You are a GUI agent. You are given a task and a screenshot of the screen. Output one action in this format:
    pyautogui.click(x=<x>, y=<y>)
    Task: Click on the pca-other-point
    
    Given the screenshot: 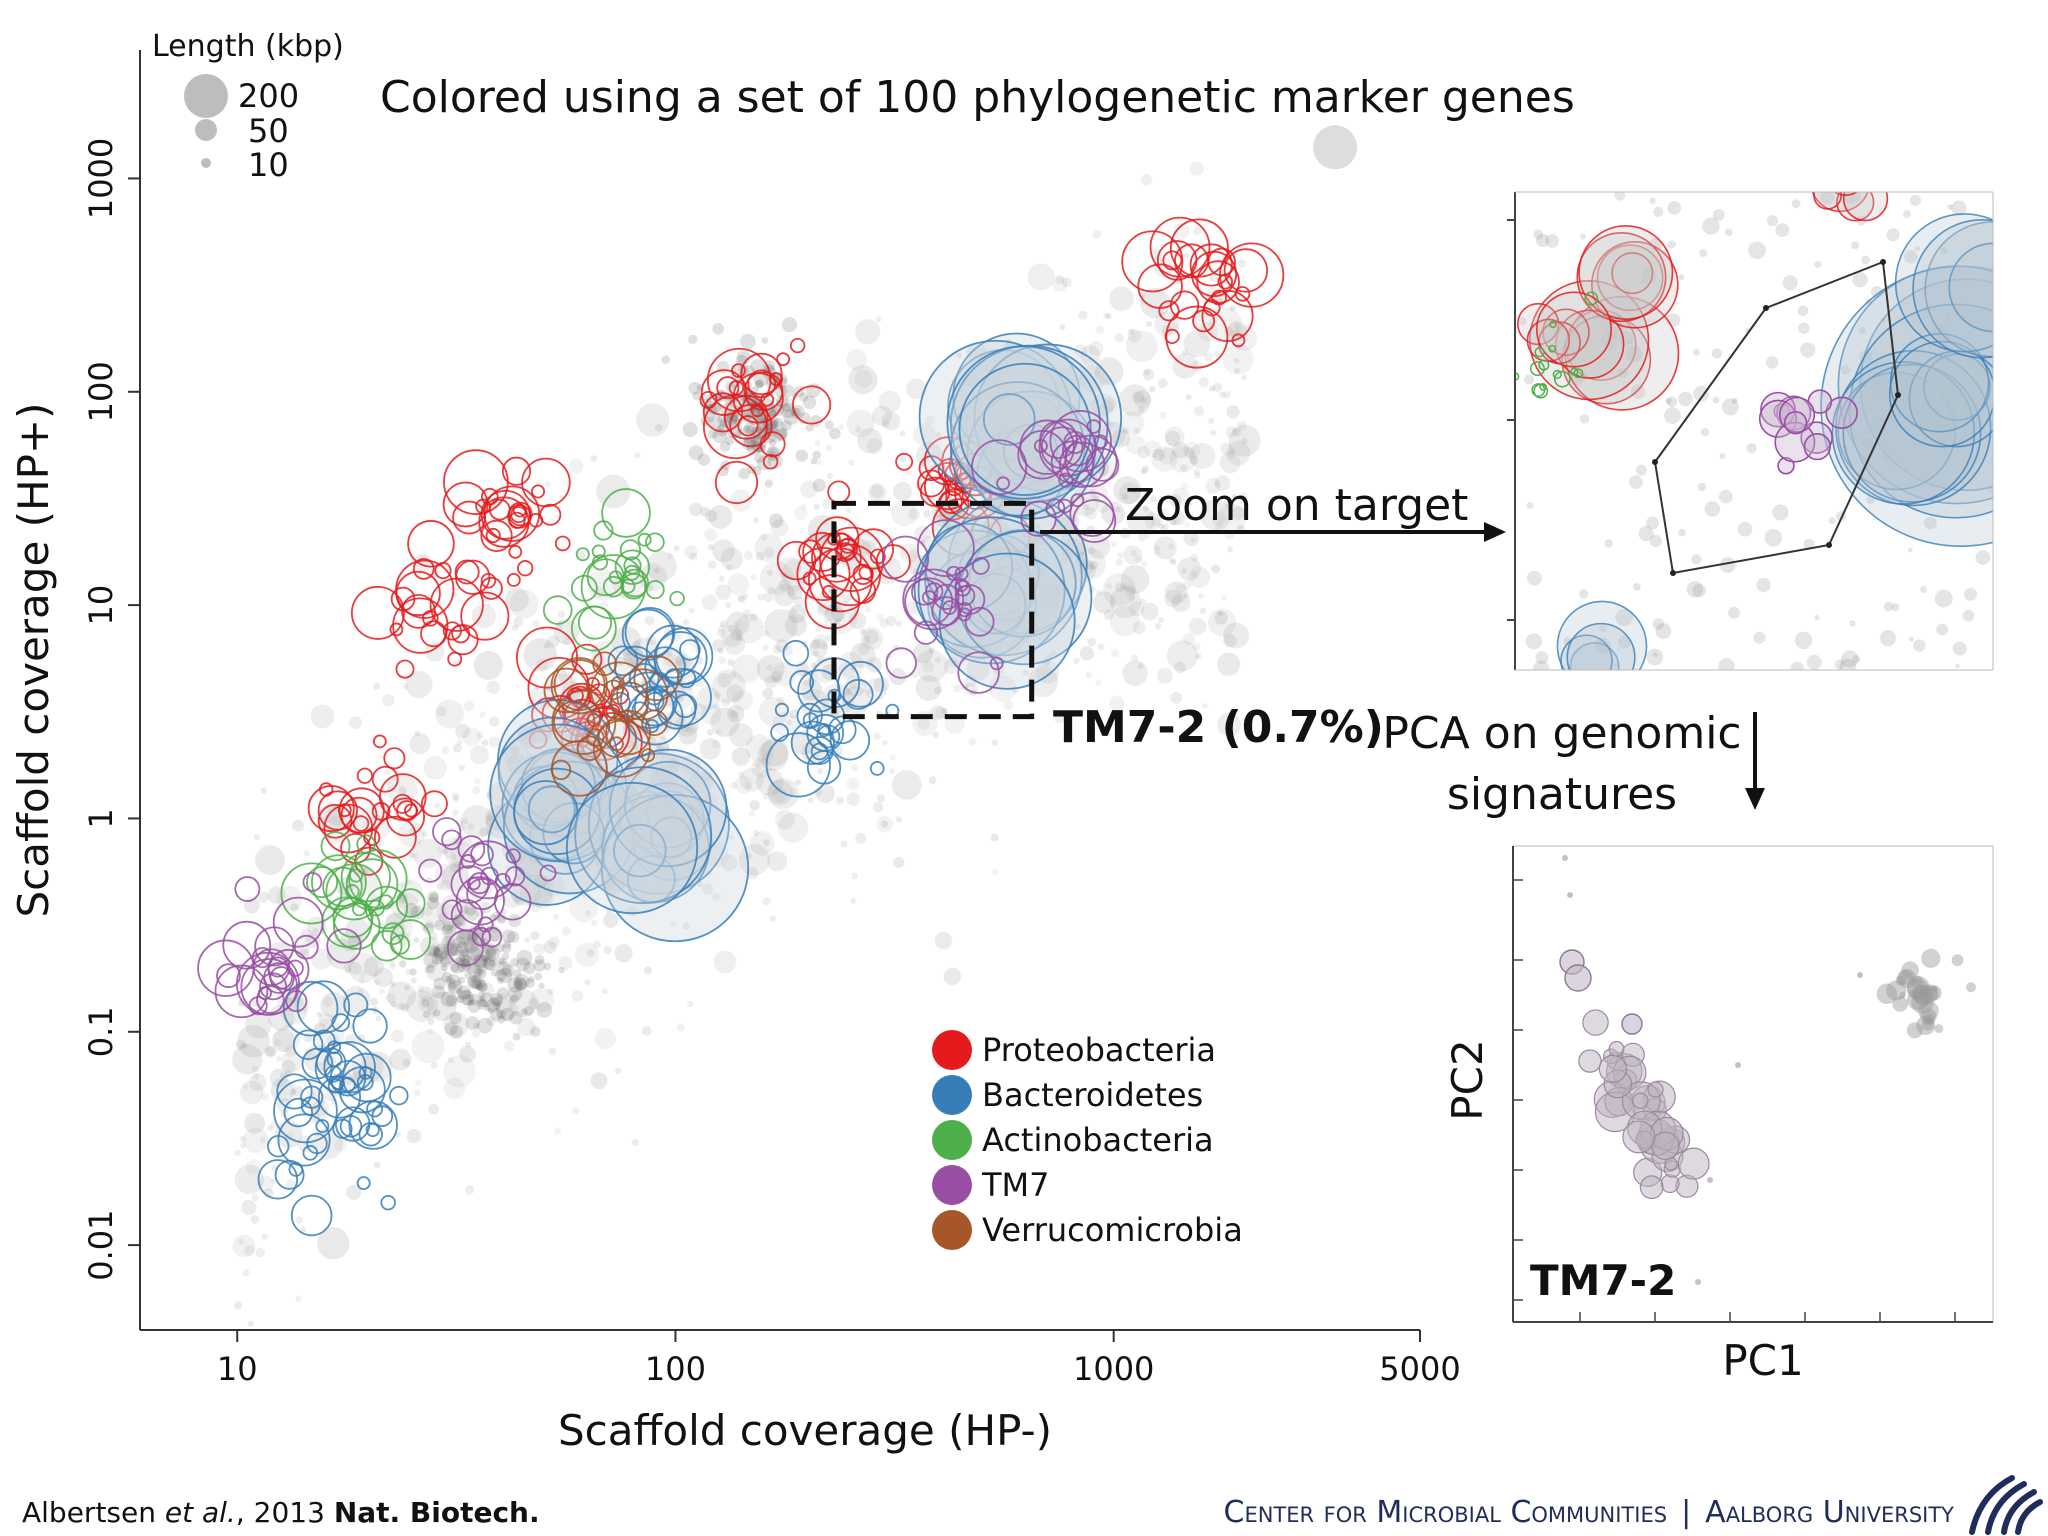 What is the action you would take?
    pyautogui.click(x=1710, y=1180)
    